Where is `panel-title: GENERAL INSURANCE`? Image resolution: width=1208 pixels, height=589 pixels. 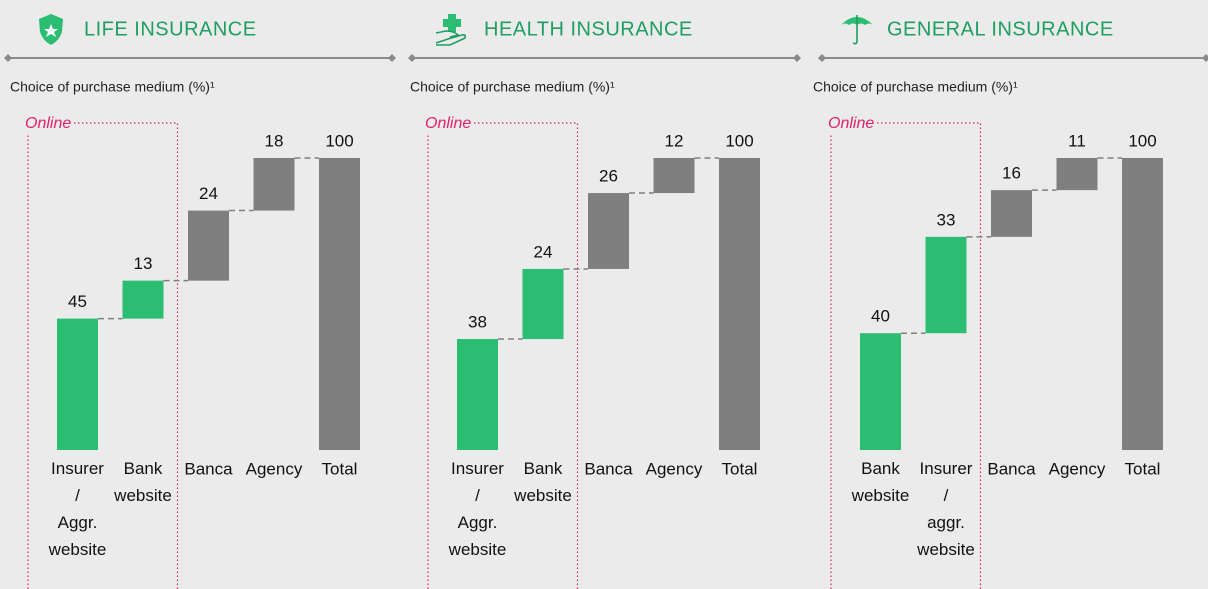
panel-title: GENERAL INSURANCE is located at coordinates (1000, 29).